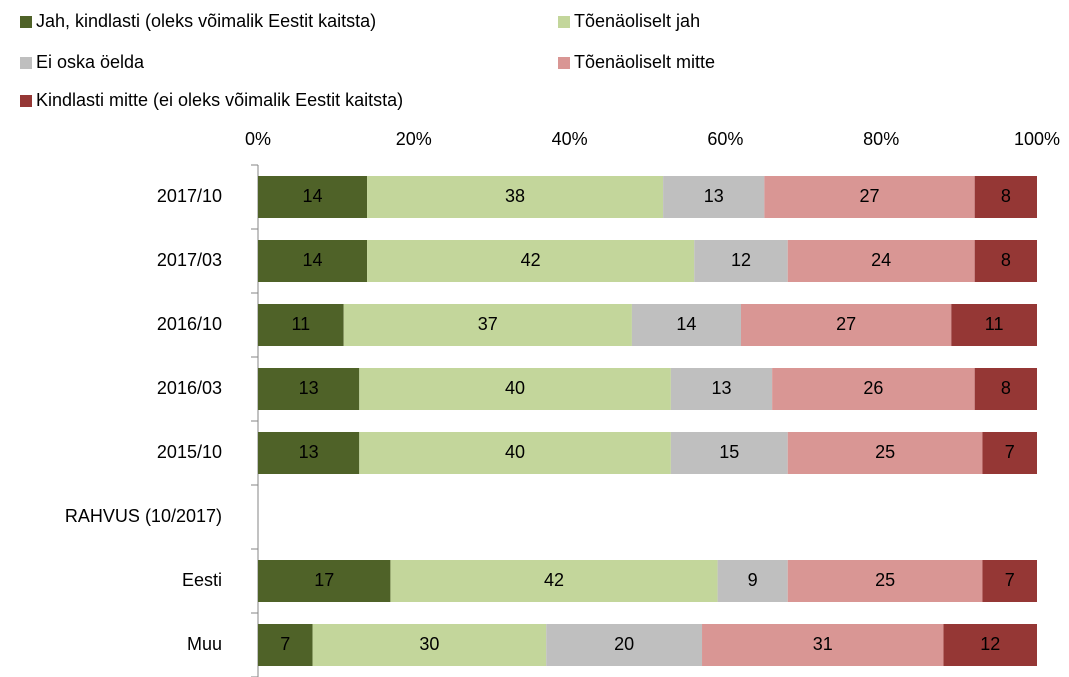 The height and width of the screenshot is (677, 1069). I want to click on data-label: 20, so click(624, 644).